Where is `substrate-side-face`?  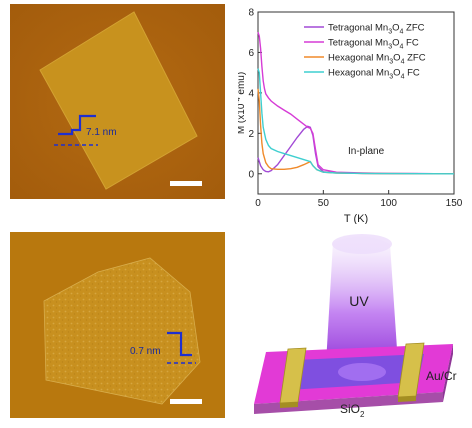 substrate-side-face is located at coordinates (448, 373).